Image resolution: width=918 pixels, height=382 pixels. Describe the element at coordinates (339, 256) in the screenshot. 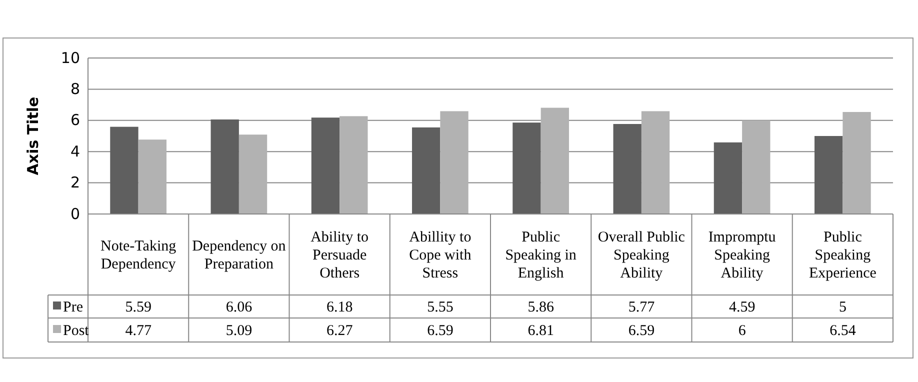

I see `x-tick-label: Ability to Persuade Others` at that location.